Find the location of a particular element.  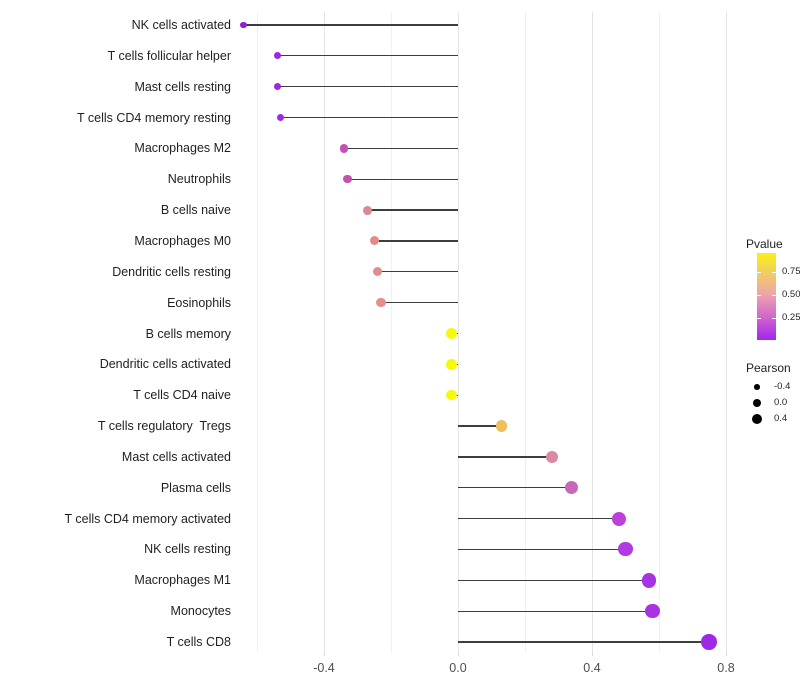

pearson-legend-label: 0.4 is located at coordinates (781, 418).